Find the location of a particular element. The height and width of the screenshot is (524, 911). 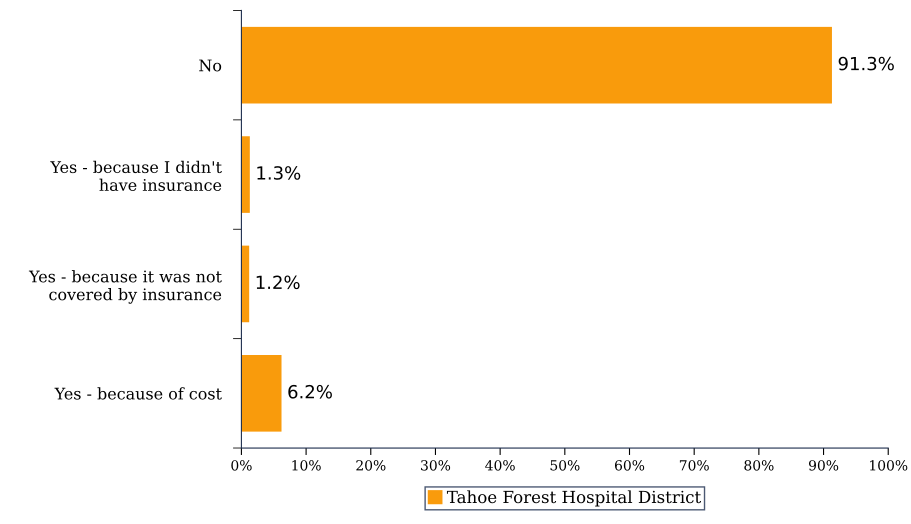

y-tick-label: No is located at coordinates (210, 66).